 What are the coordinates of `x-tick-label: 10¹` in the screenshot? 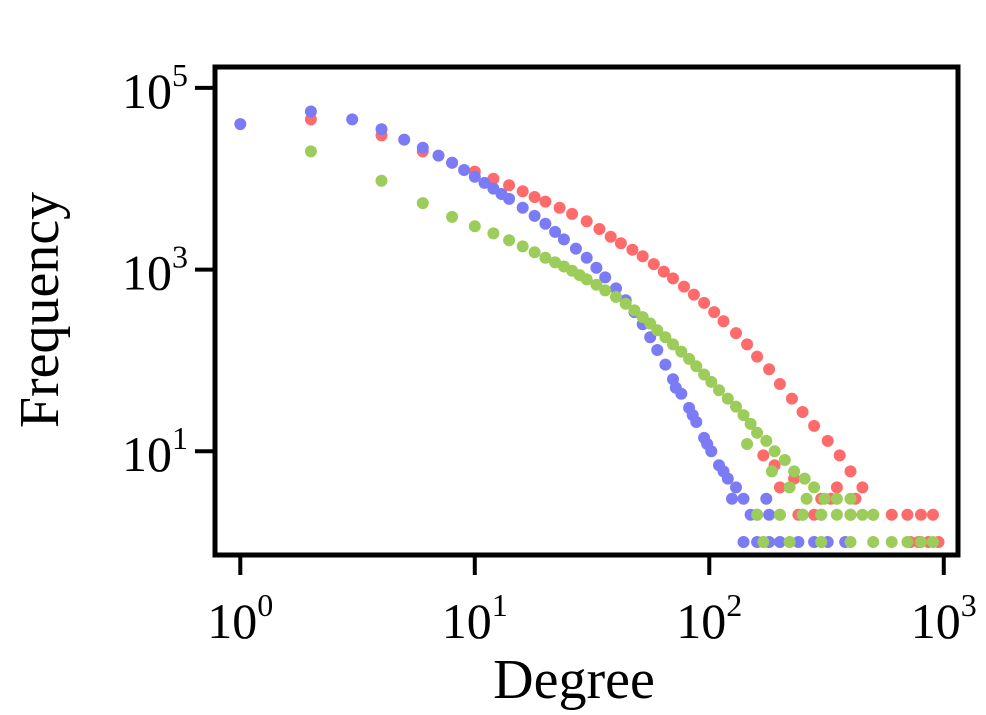 It's located at (475, 618).